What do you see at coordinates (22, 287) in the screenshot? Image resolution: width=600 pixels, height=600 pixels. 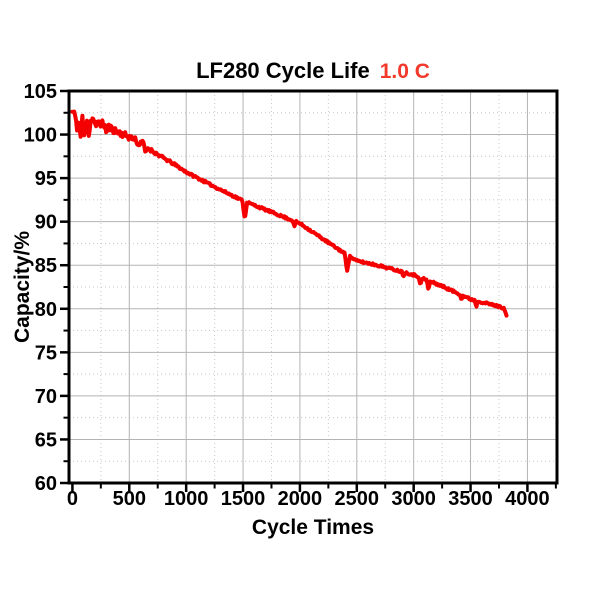 I see `y-axis-title: Capacity/%` at bounding box center [22, 287].